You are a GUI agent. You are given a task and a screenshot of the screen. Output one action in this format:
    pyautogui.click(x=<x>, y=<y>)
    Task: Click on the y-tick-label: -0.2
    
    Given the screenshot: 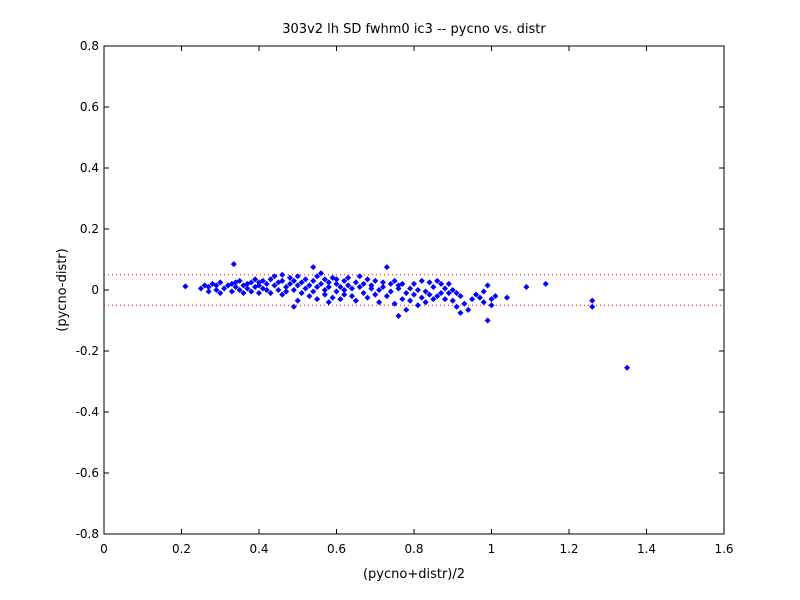 What is the action you would take?
    pyautogui.click(x=87, y=351)
    